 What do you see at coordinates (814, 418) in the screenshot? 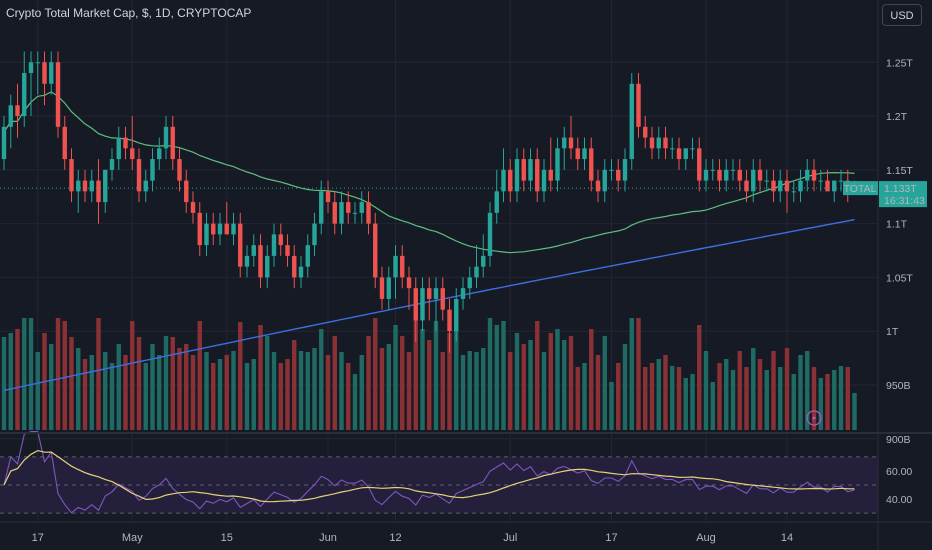
I see `lightning-icon-glyph` at bounding box center [814, 418].